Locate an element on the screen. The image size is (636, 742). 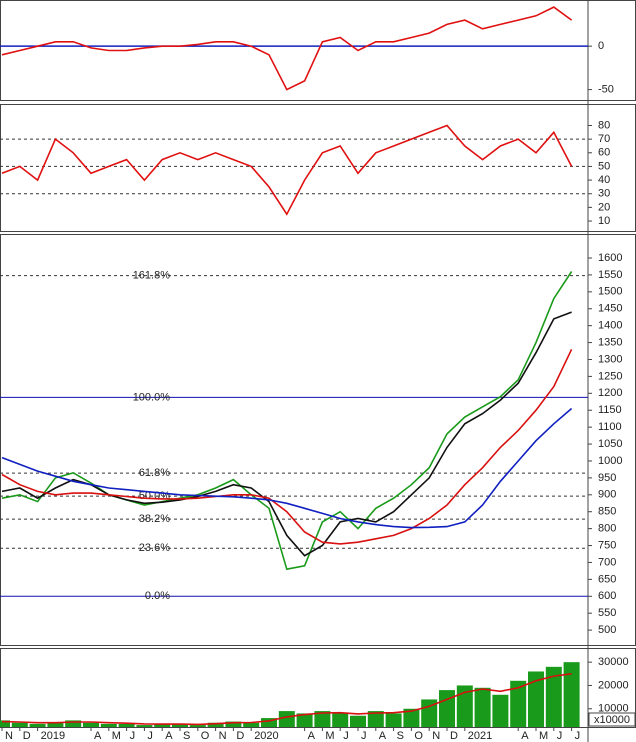
y-tick-label: 1500 is located at coordinates (610, 292).